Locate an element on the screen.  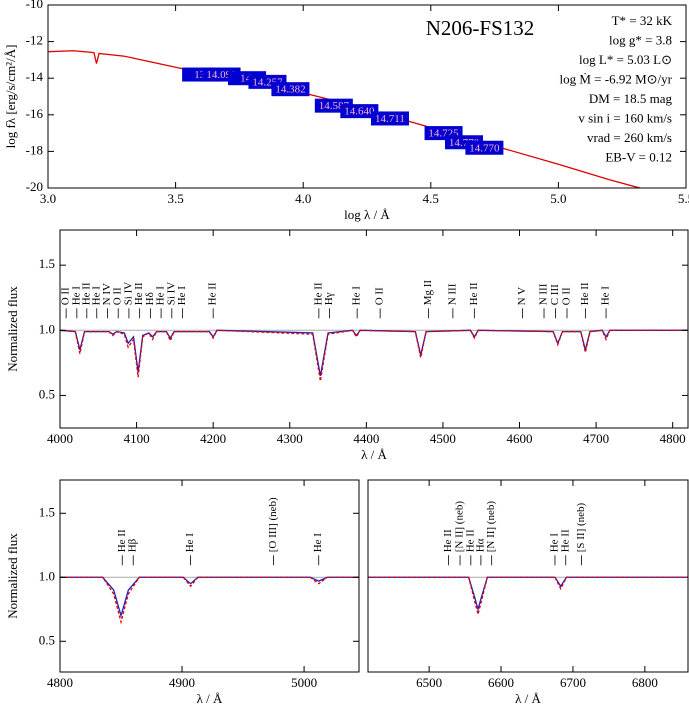
y-tick-label: -10 is located at coordinates (34, 5).